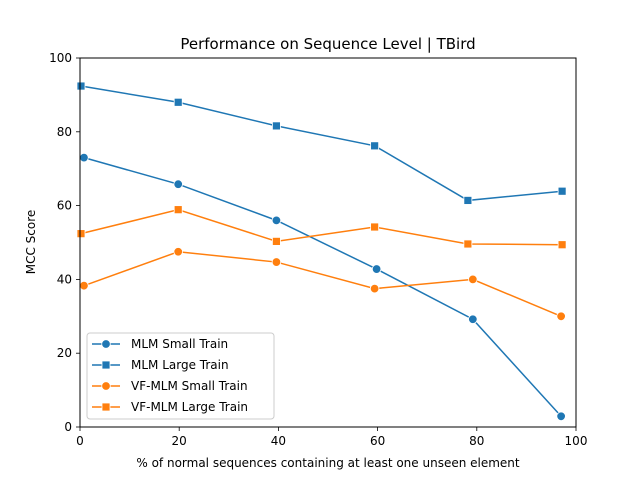  I want to click on y-tick-label: 40, so click(64, 279).